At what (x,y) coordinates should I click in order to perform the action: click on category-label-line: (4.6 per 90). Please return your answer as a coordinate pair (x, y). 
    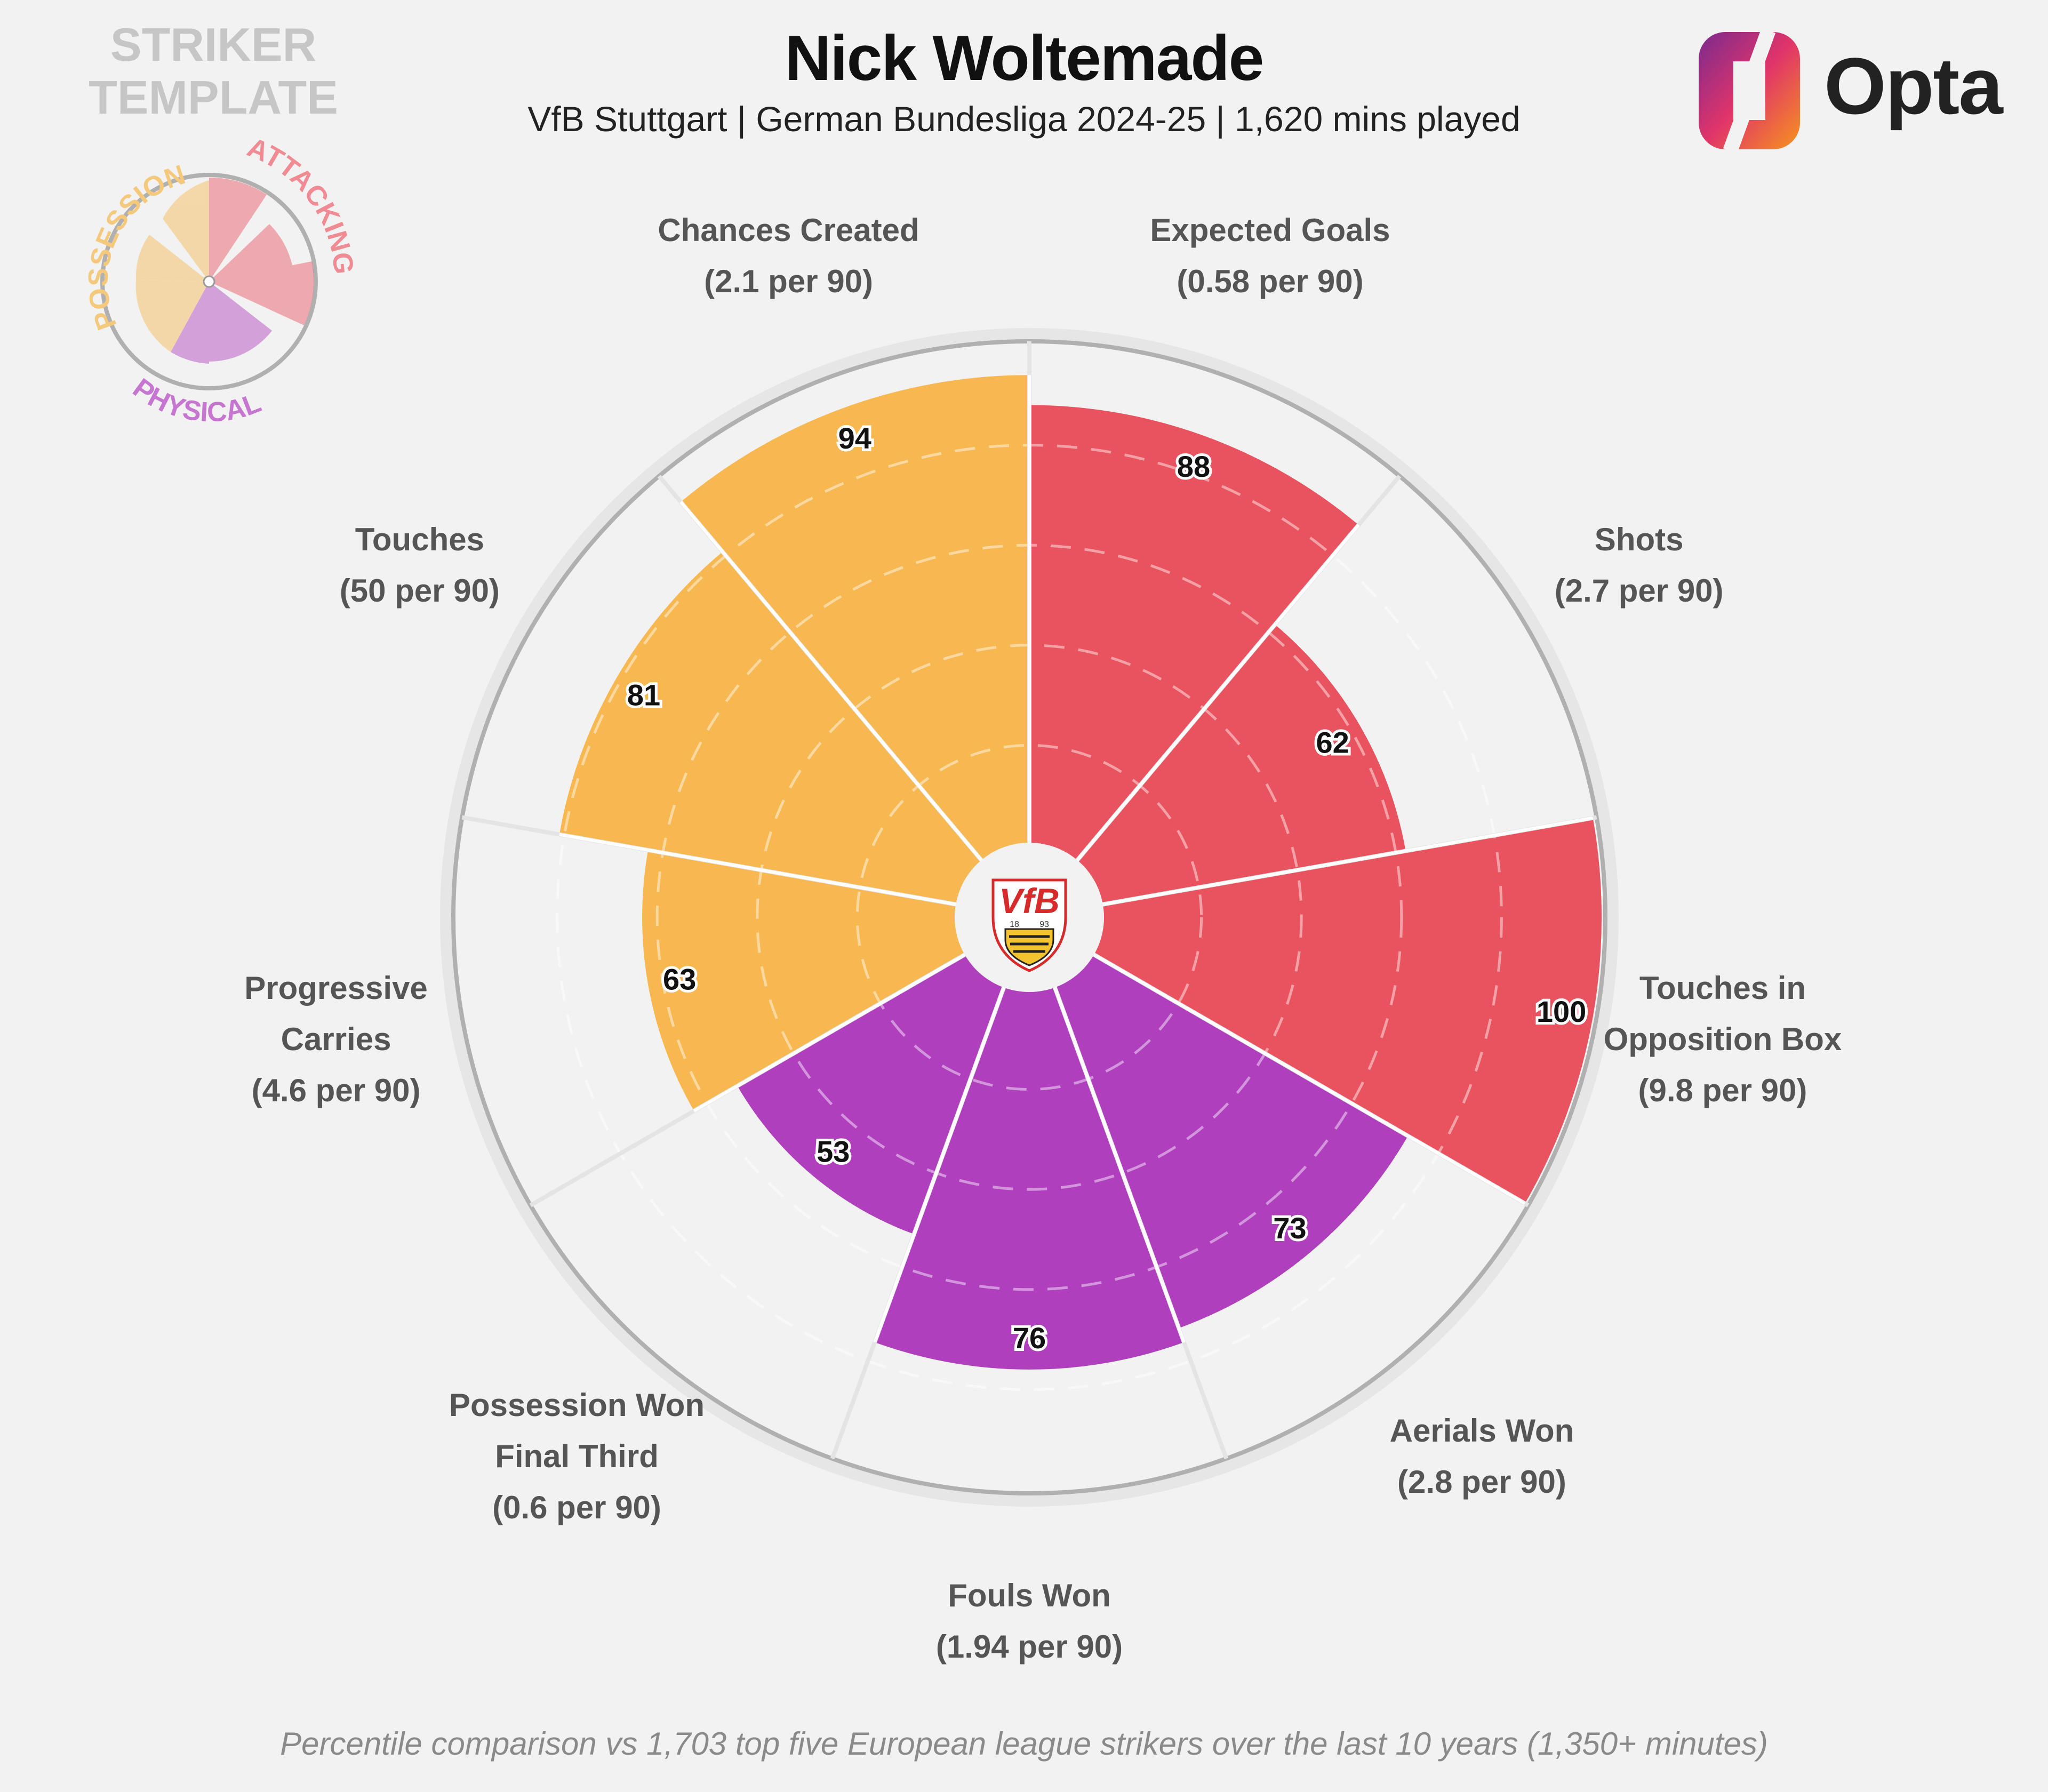
    Looking at the image, I should click on (336, 1091).